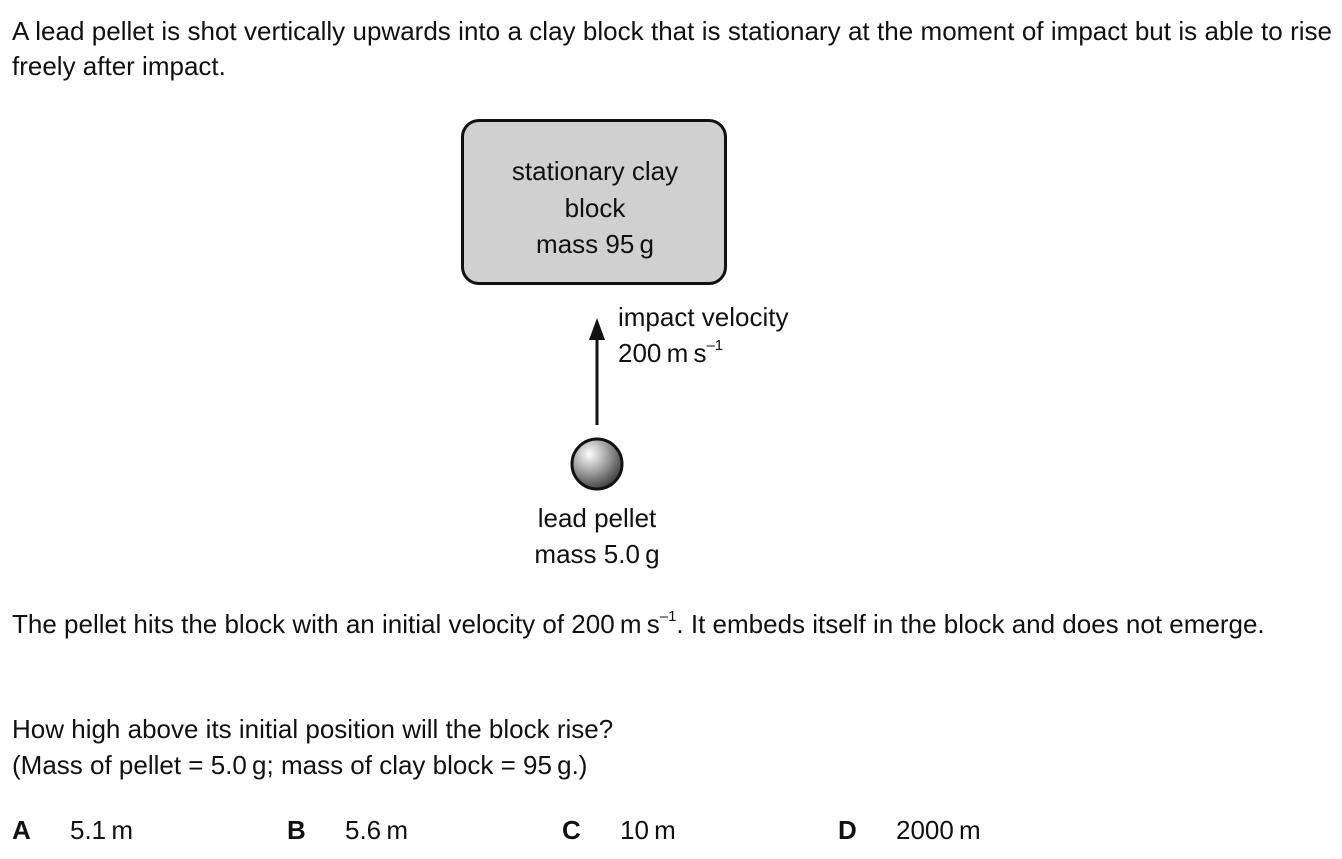  I want to click on option-letter: A, so click(21, 830).